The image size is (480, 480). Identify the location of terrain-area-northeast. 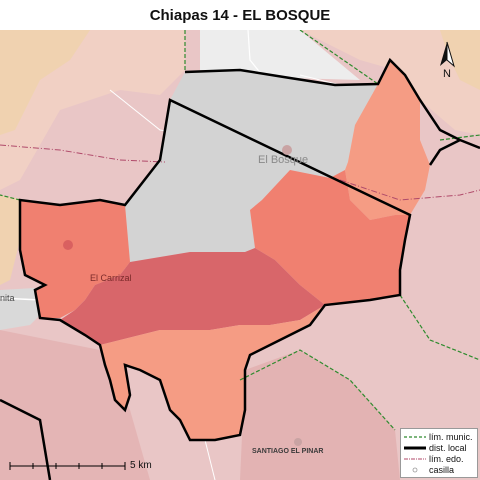
(390, 82).